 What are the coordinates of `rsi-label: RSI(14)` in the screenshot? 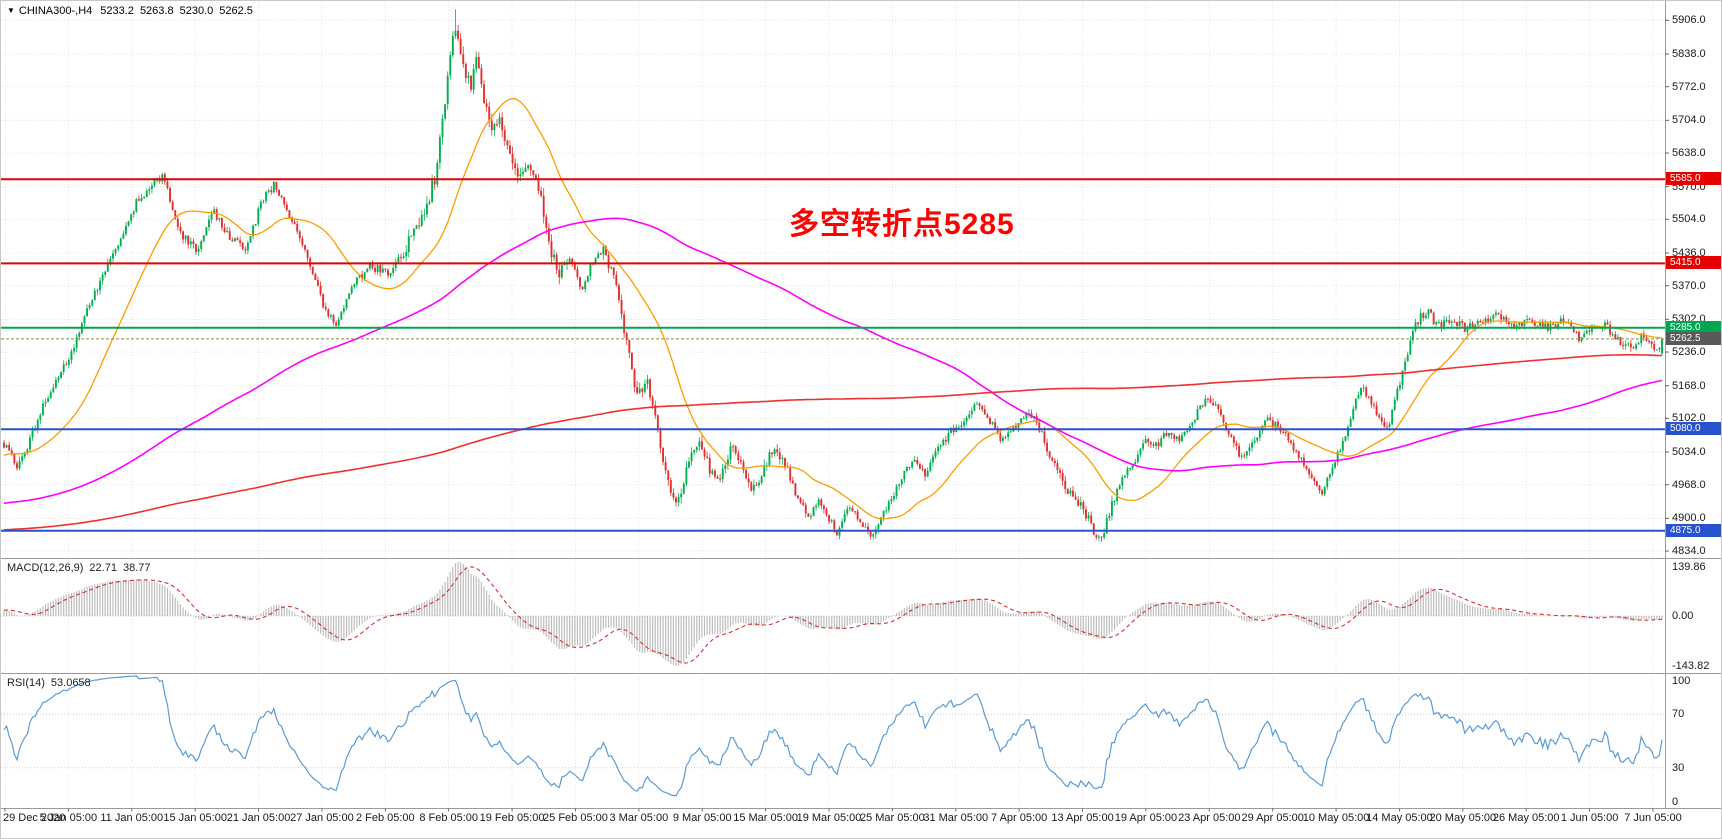 It's located at (26, 683).